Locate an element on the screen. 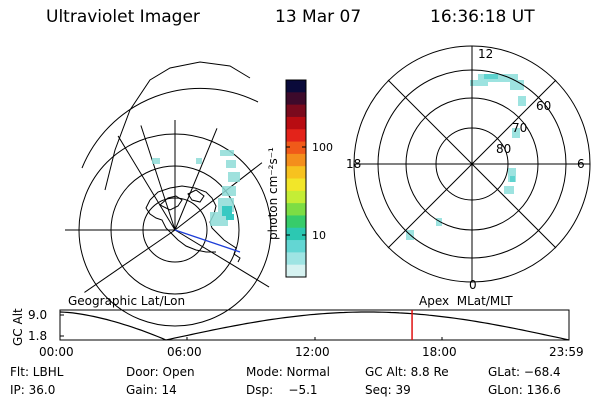 Image resolution: width=600 pixels, height=400 pixels. glat-info: GLat: −68.4 is located at coordinates (524, 372).